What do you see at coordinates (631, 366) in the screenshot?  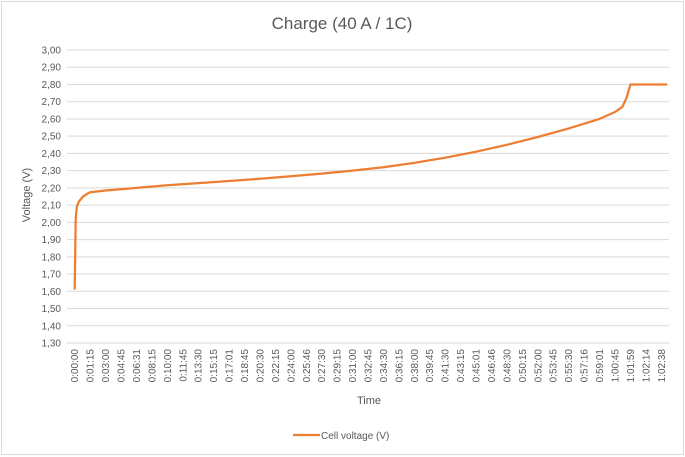 I see `x-tick-label: 1:01:59` at bounding box center [631, 366].